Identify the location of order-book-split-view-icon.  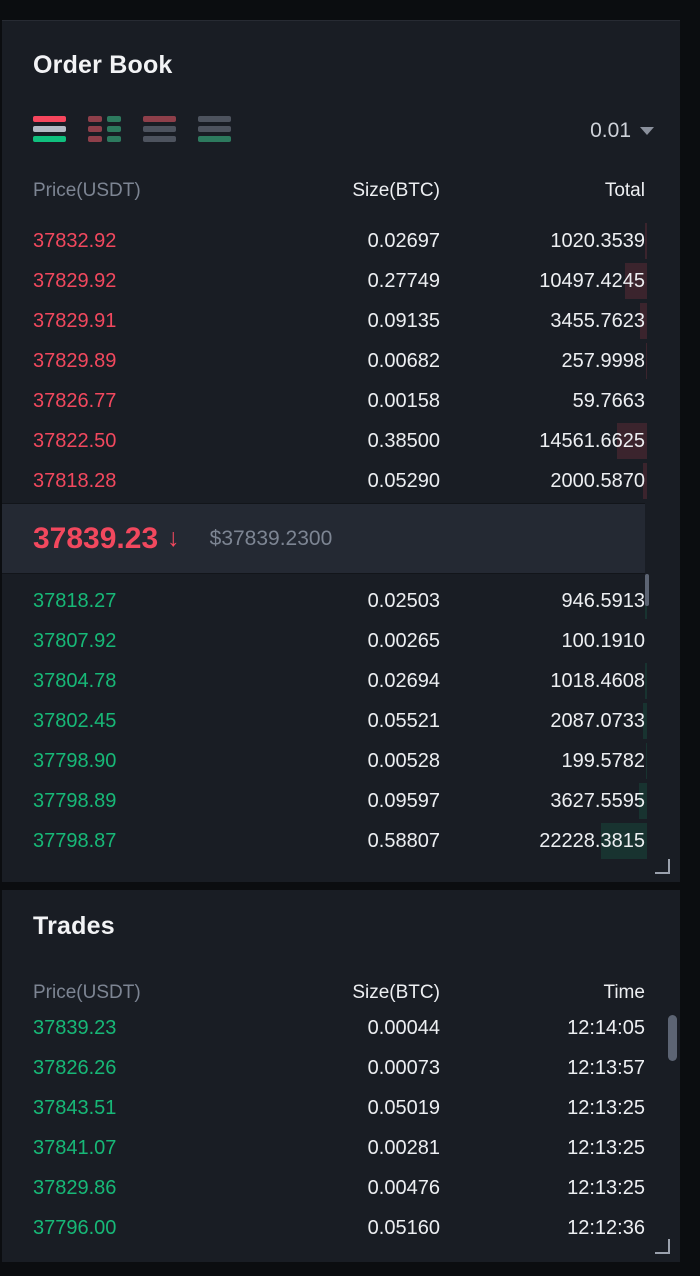
(104, 129).